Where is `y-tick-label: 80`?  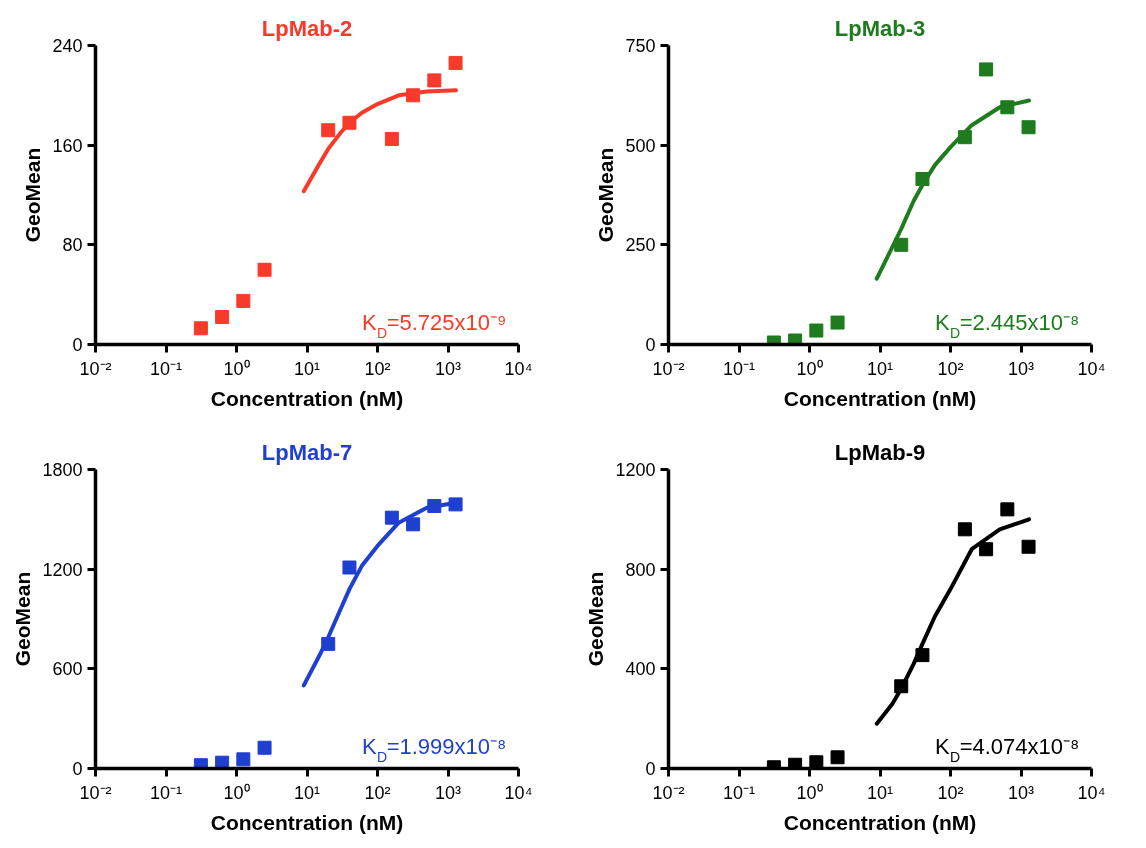 y-tick-label: 80 is located at coordinates (72, 245).